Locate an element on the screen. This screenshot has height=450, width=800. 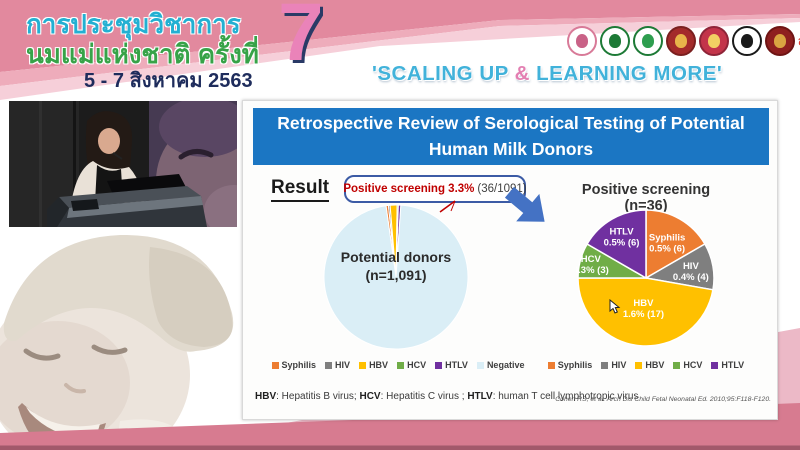
breastfeeding-foundation-logo is located at coordinates (582, 41).